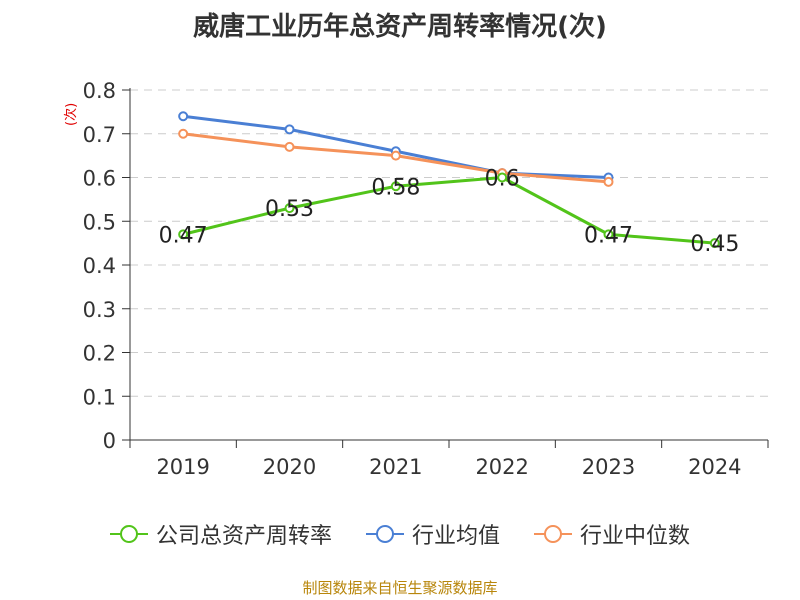 The image size is (800, 600). Describe the element at coordinates (714, 467) in the screenshot. I see `x-tick-label: 2024` at that location.